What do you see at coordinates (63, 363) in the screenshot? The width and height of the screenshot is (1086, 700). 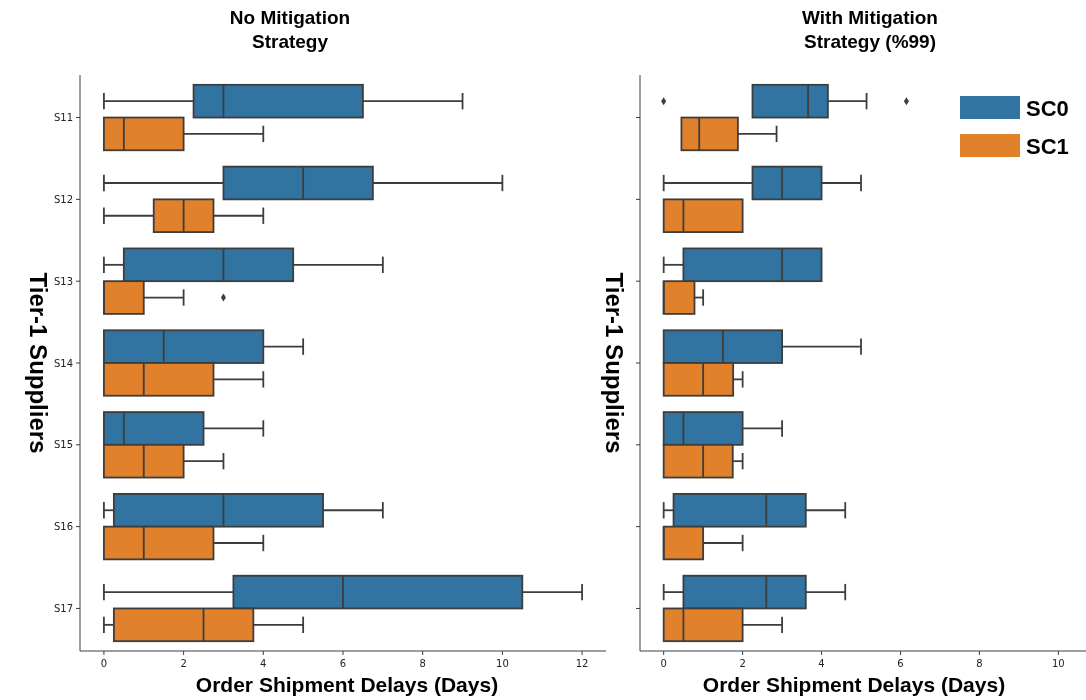 I see `y-tick-label: S14` at bounding box center [63, 363].